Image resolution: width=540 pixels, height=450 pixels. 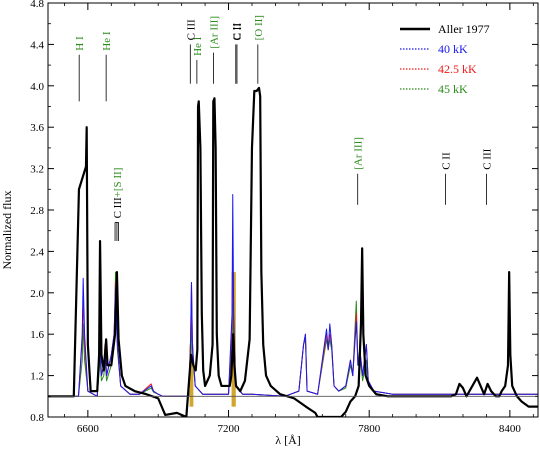 What do you see at coordinates (453, 49) in the screenshot?
I see `legend-label-1: 40 kK` at bounding box center [453, 49].